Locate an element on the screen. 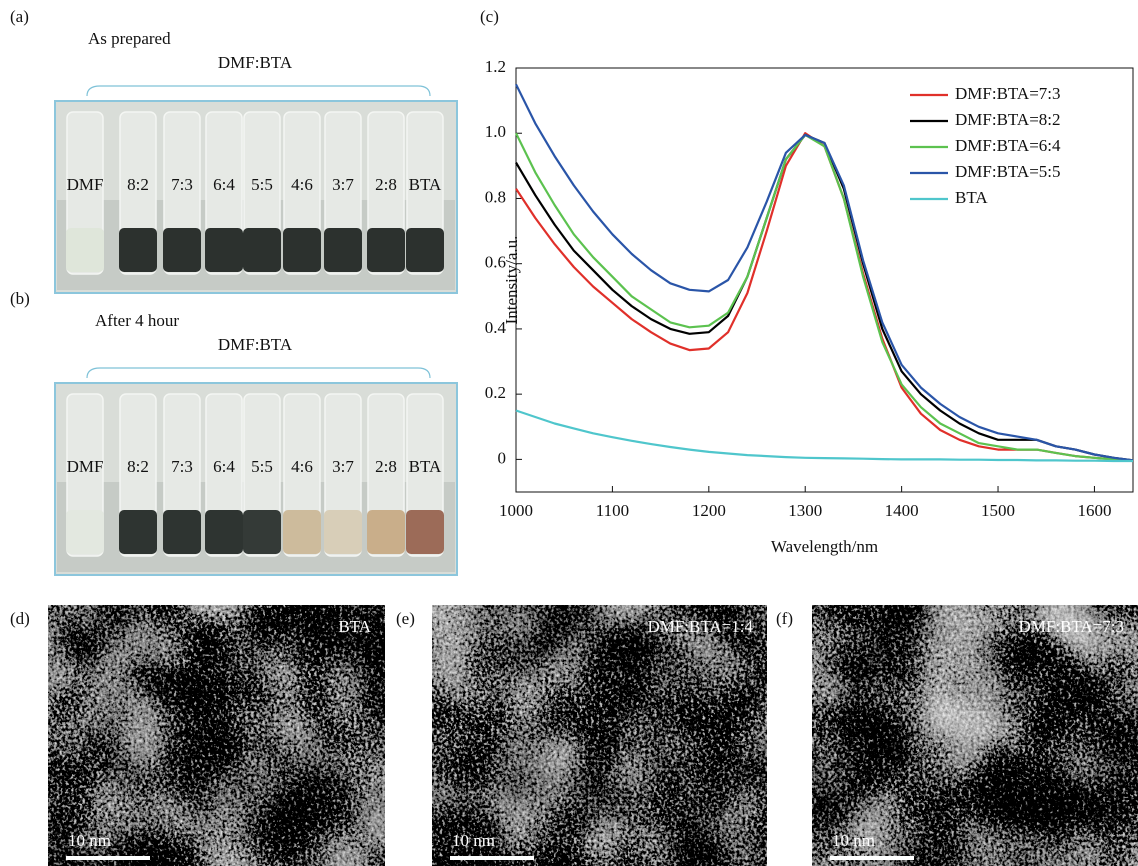  x-tick-label: 1600 is located at coordinates (1094, 510).